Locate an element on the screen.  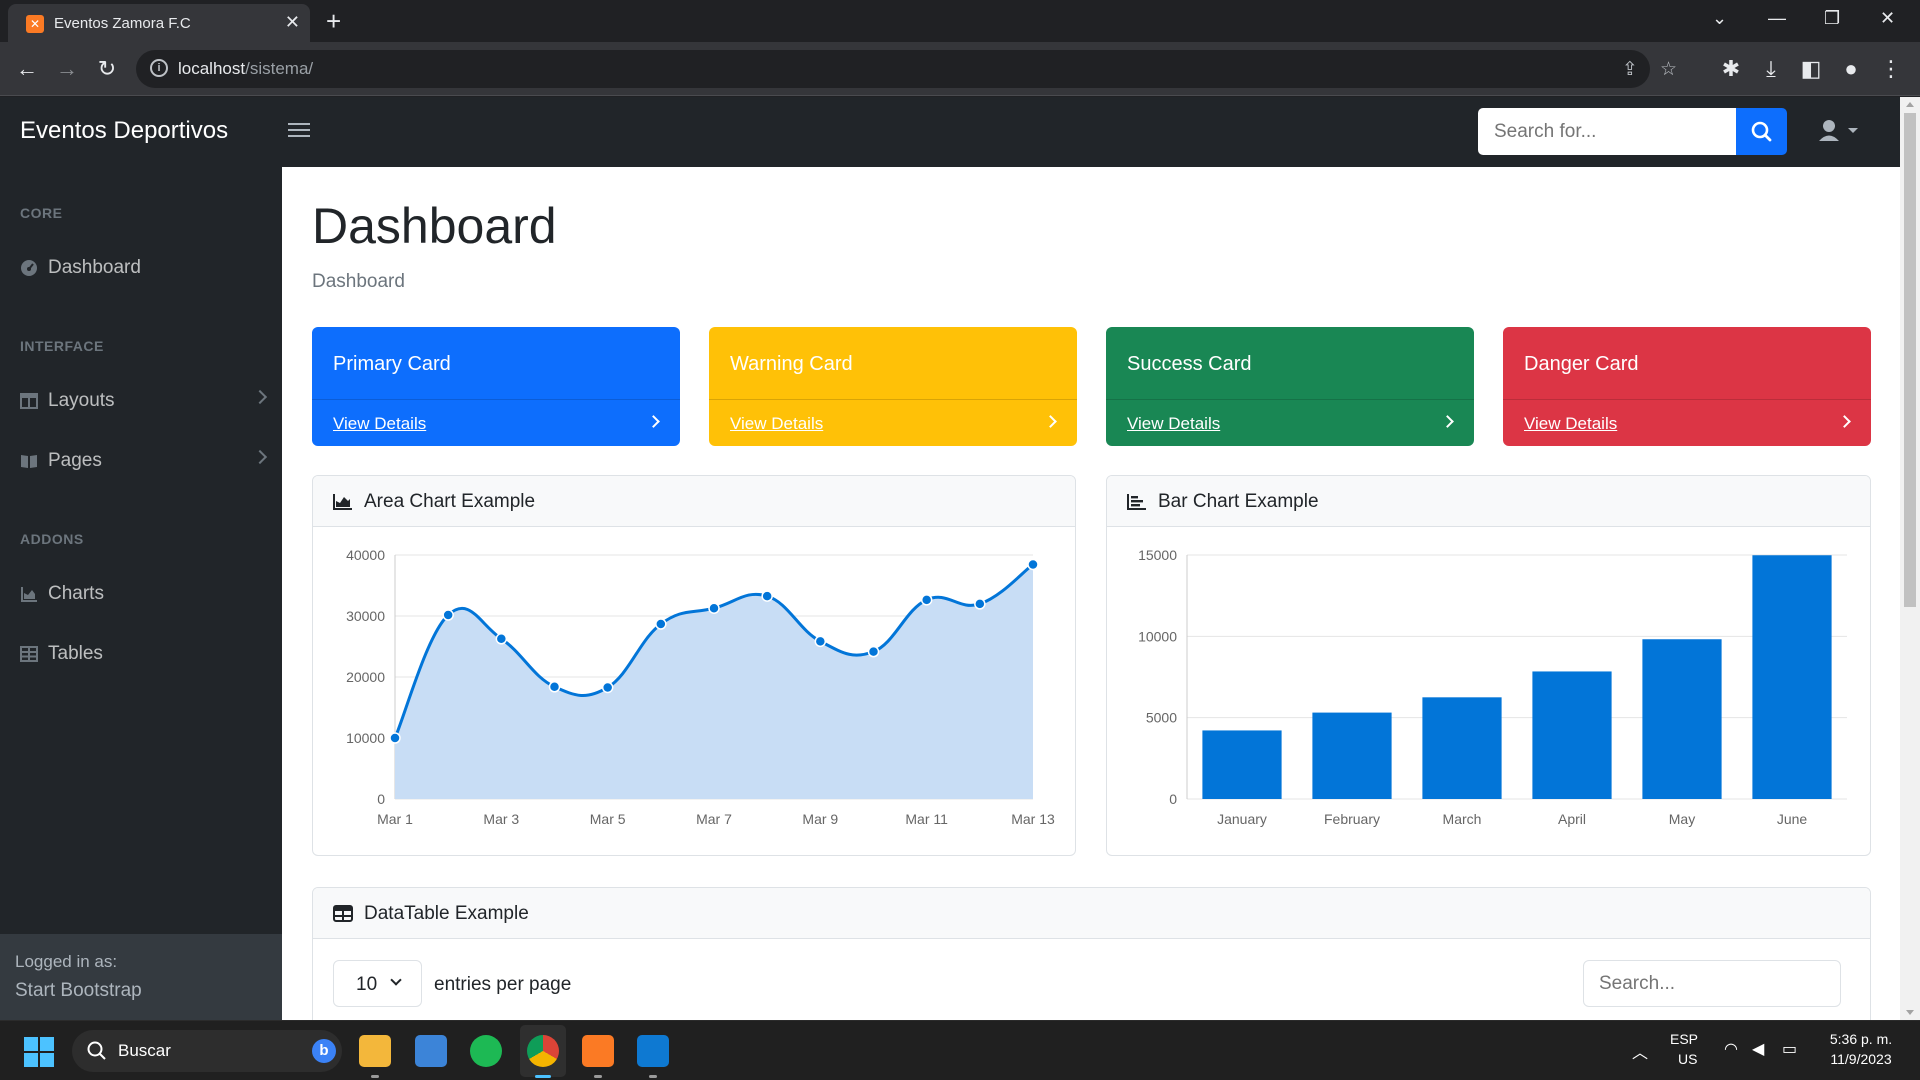
x-tick-label: Mar 9 is located at coordinates (820, 819).